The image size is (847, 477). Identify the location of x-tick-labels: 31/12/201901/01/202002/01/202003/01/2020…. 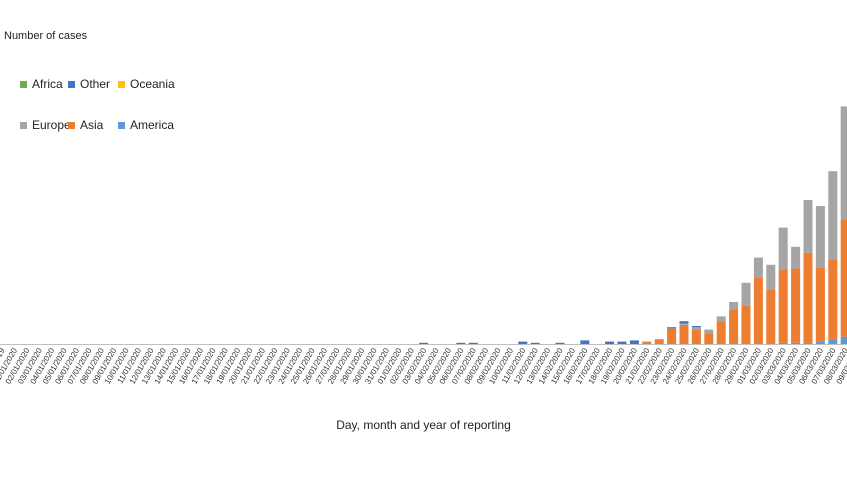
(423, 366).